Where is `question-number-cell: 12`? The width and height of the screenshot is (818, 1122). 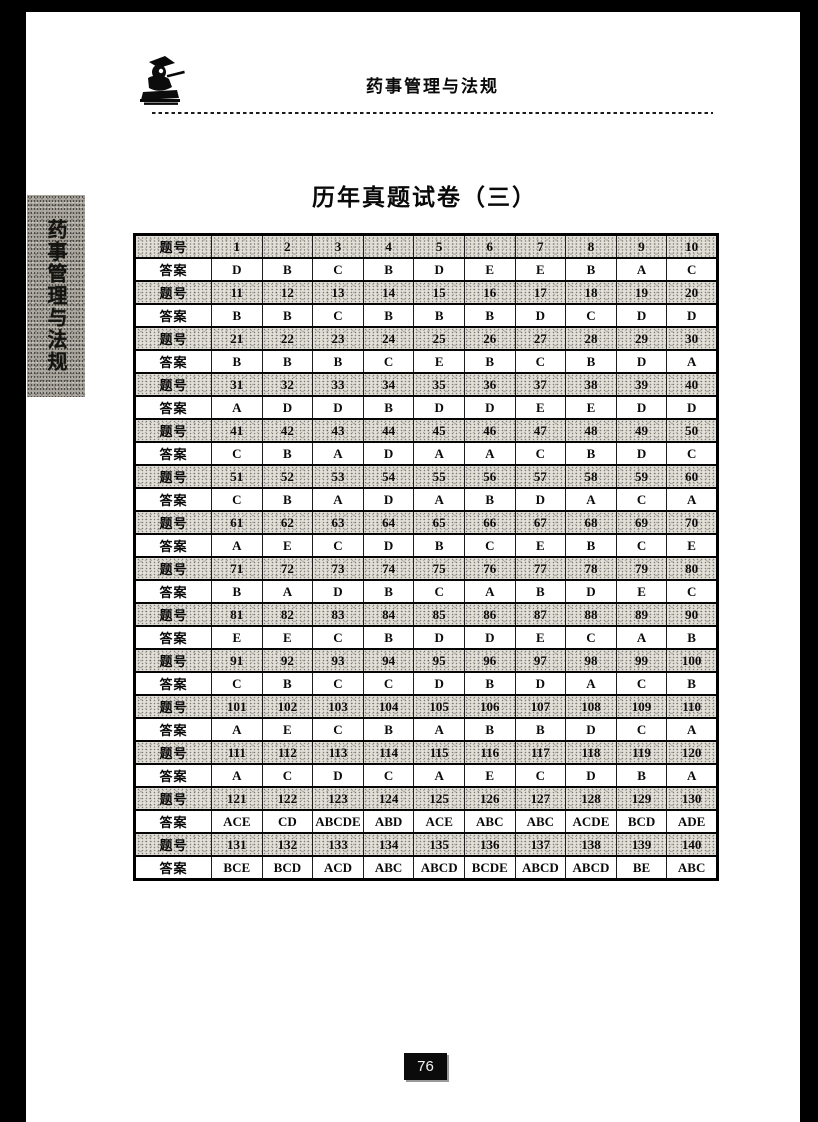 question-number-cell: 12 is located at coordinates (287, 292).